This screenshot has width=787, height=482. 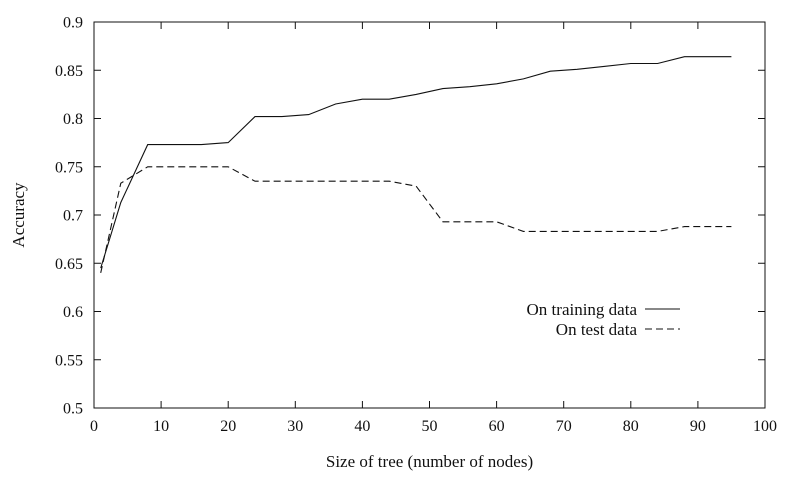 What do you see at coordinates (631, 426) in the screenshot?
I see `x-tick-label: 80` at bounding box center [631, 426].